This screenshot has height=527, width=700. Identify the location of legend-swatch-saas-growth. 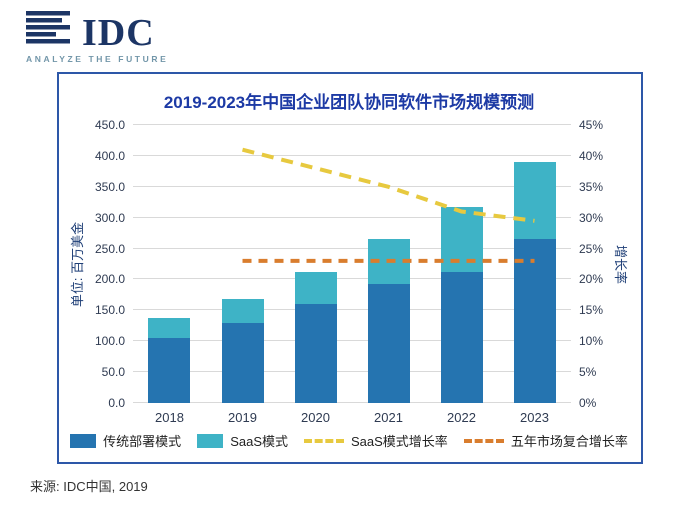
(324, 440).